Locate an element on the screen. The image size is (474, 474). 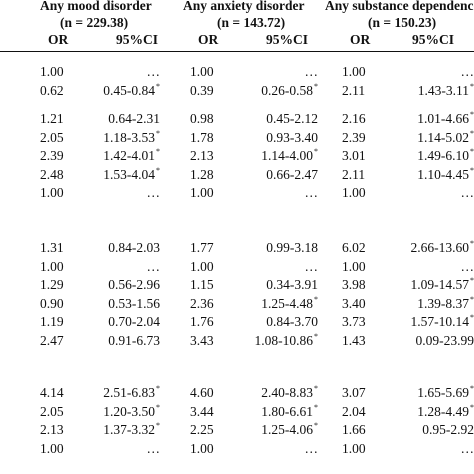
ci-value: 2.40-8.83* is located at coordinates (289, 393).